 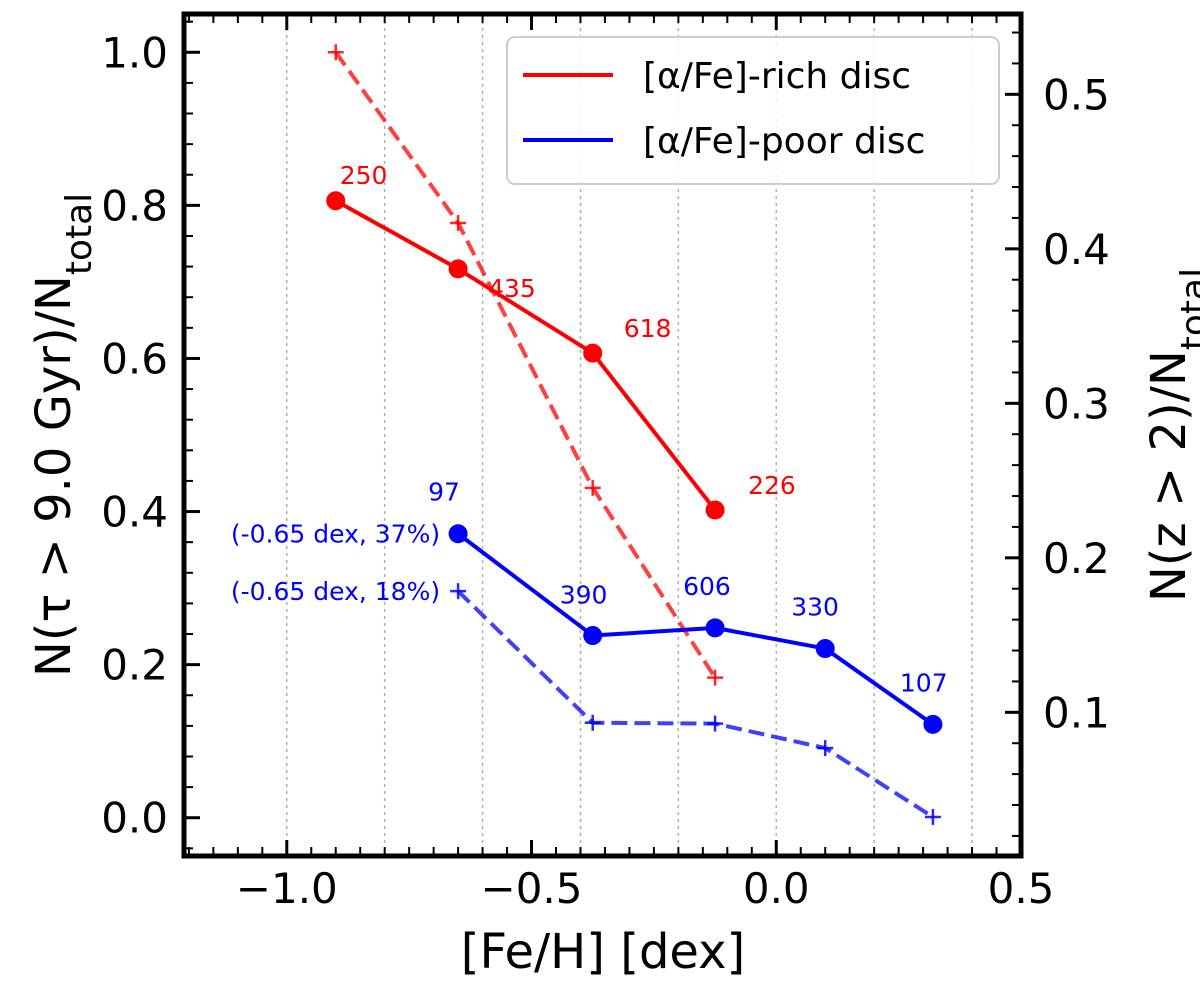 What do you see at coordinates (134, 358) in the screenshot?
I see `y-left-tick-label: 0.6` at bounding box center [134, 358].